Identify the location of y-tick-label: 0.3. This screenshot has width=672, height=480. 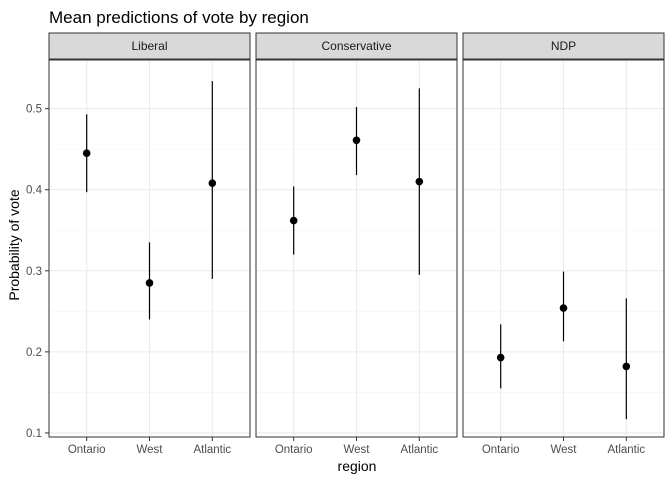
(34, 272).